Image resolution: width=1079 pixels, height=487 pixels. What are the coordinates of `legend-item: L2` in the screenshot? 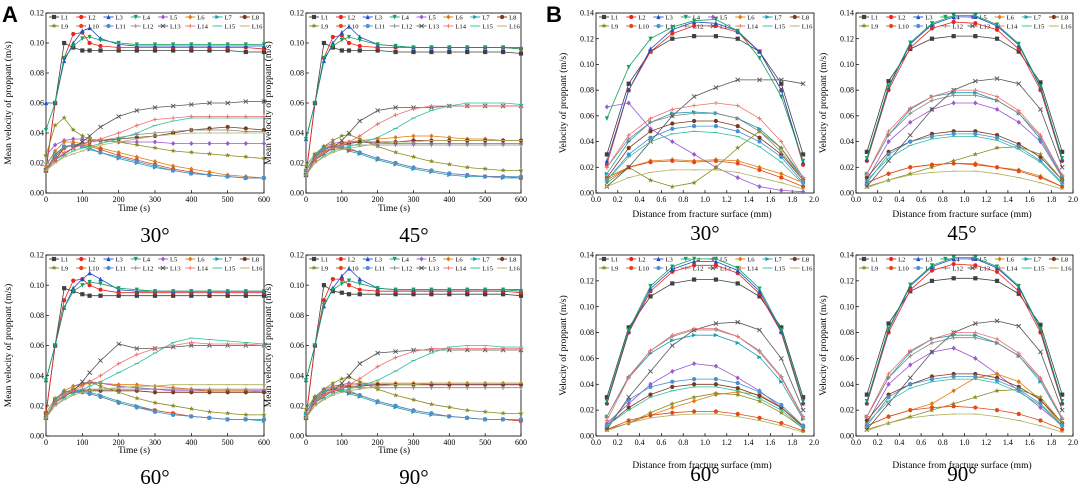 It's located at (895, 17).